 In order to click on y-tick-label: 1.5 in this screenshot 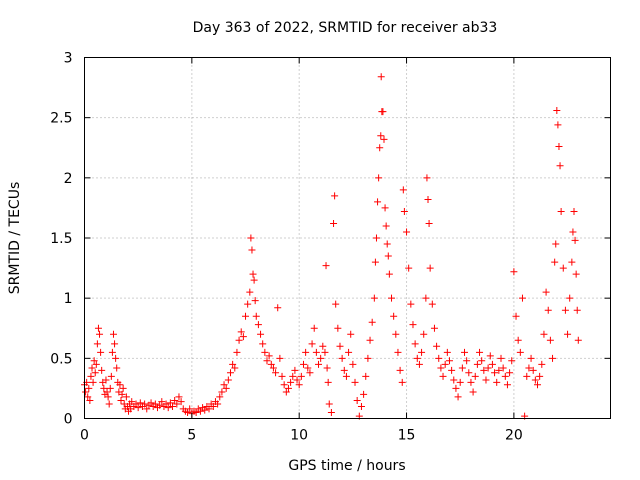, I will do `click(61, 239)`.